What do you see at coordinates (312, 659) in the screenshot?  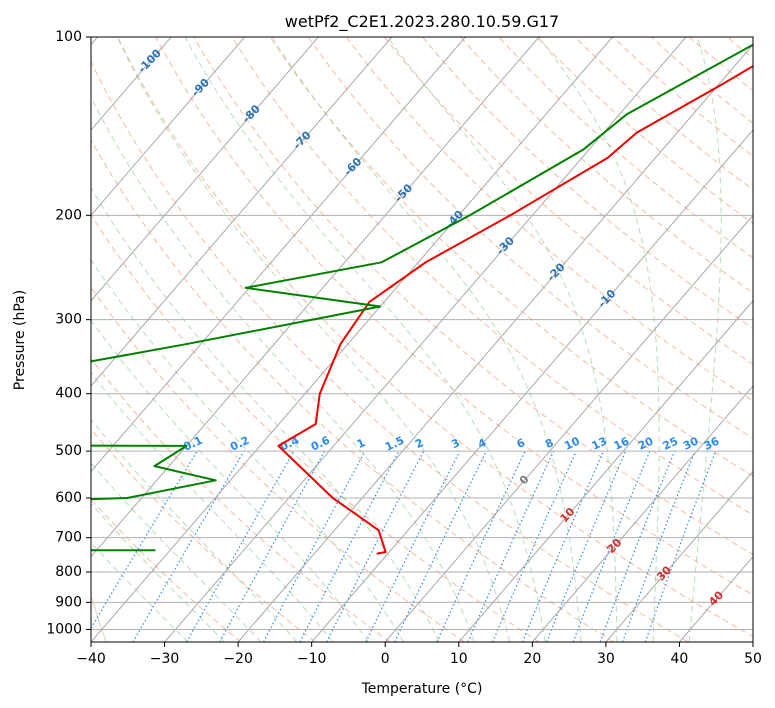 I see `x-tick-label: −10` at bounding box center [312, 659].